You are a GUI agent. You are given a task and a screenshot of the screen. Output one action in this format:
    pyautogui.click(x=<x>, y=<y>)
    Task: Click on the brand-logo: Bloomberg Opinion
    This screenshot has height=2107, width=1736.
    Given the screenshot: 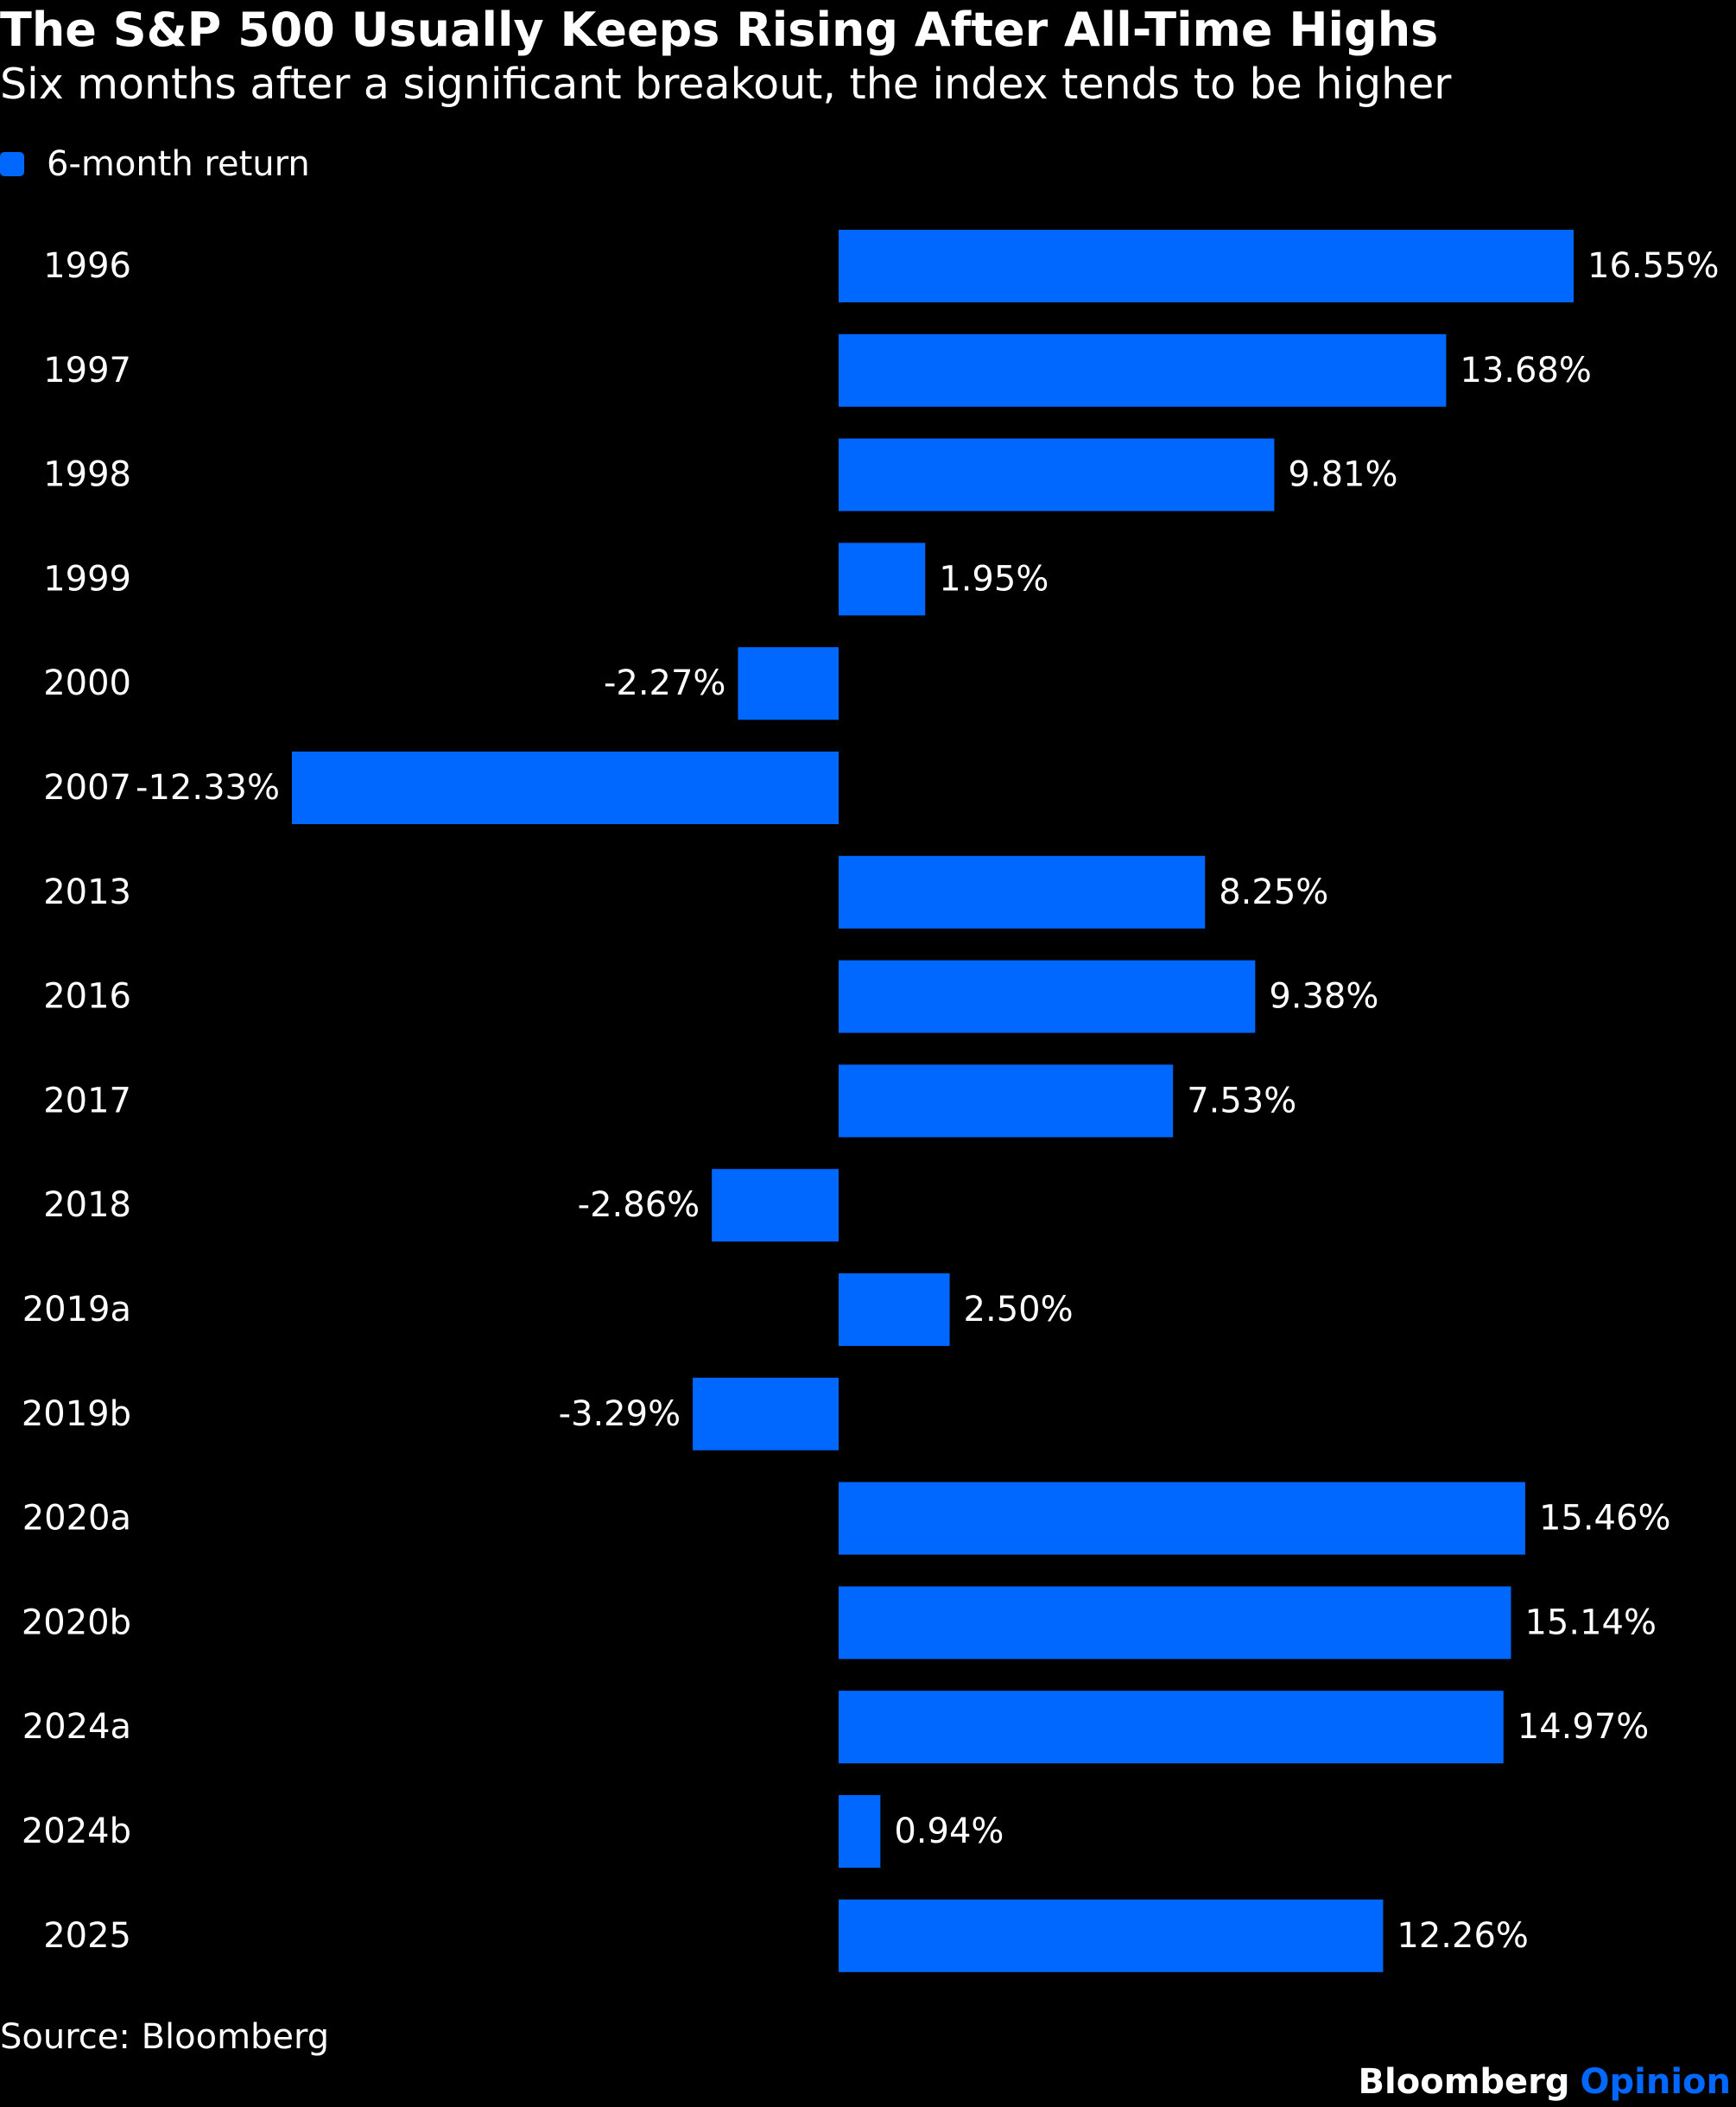 What is the action you would take?
    pyautogui.click(x=1545, y=2081)
    